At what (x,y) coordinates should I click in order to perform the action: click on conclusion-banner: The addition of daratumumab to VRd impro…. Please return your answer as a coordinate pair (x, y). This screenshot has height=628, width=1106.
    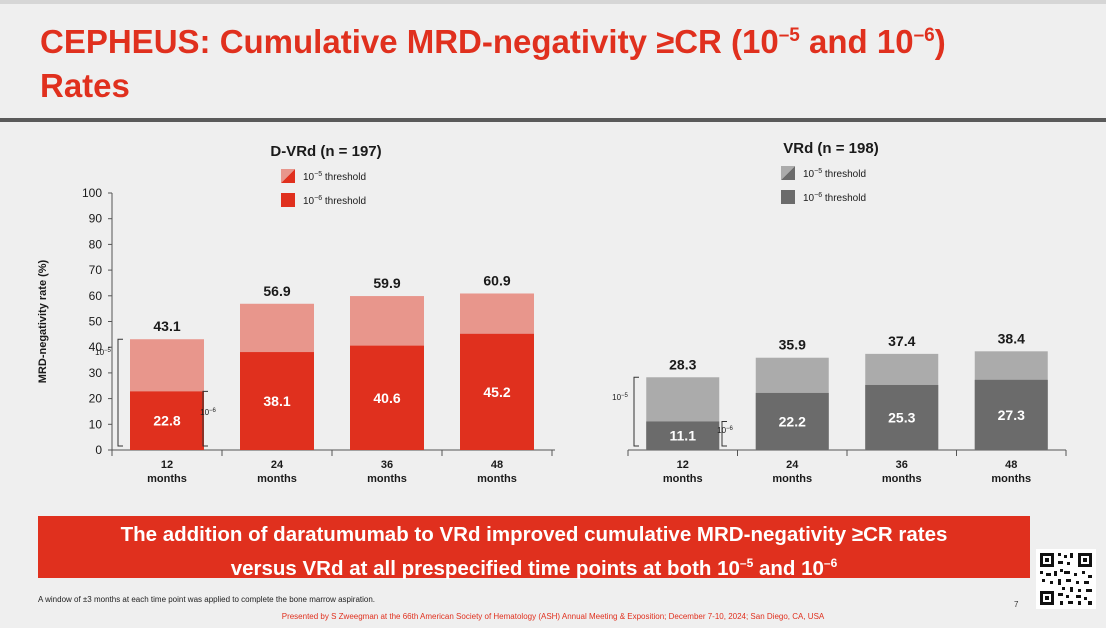
    Looking at the image, I should click on (534, 548).